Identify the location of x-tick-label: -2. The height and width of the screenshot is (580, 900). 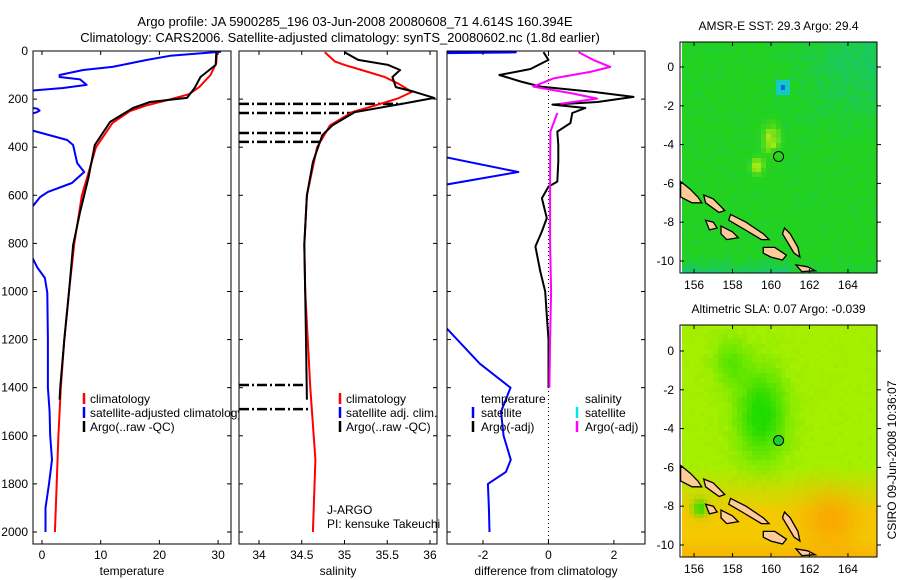
(483, 555).